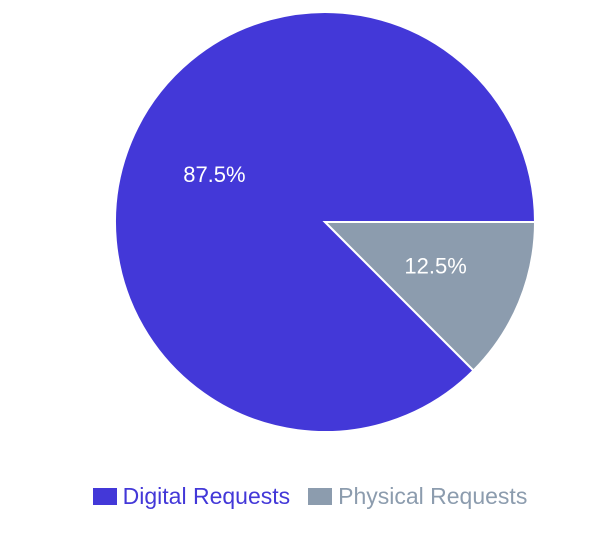 This screenshot has width=612, height=533. I want to click on legend-item-digital-requests: Digital Requests, so click(191, 496).